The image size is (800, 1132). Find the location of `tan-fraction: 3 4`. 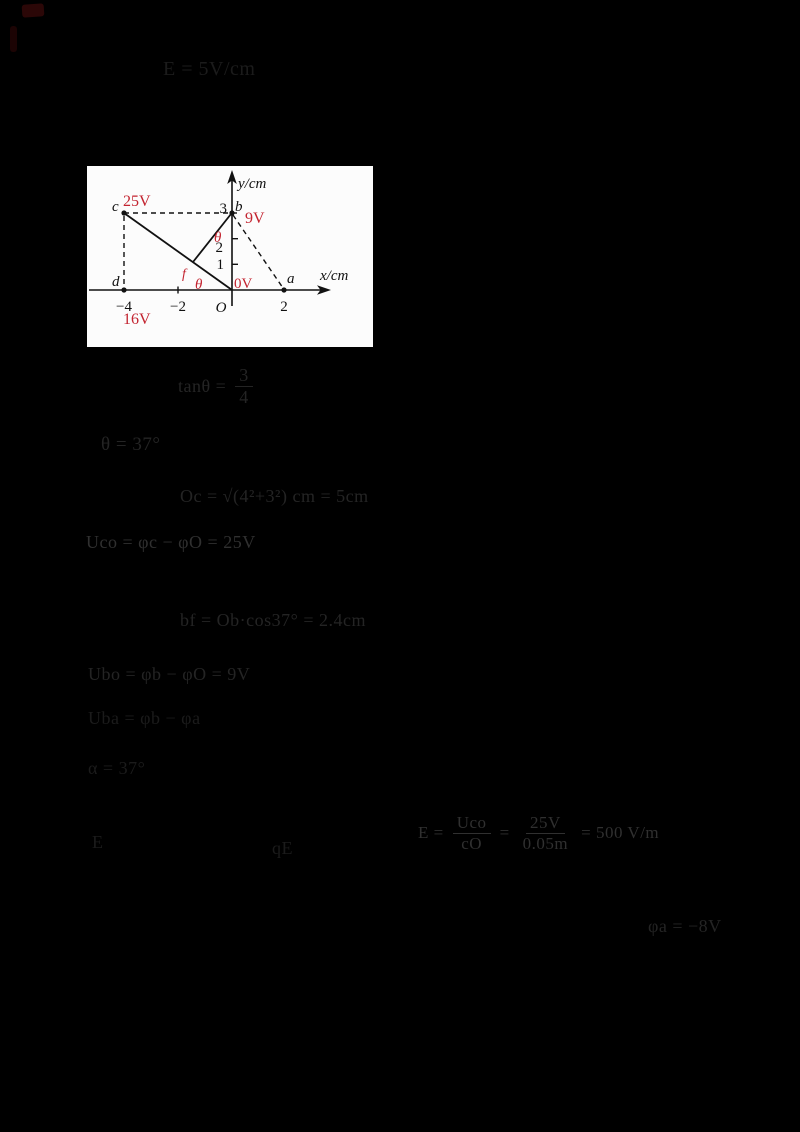

tan-fraction: 3 4 is located at coordinates (244, 386).